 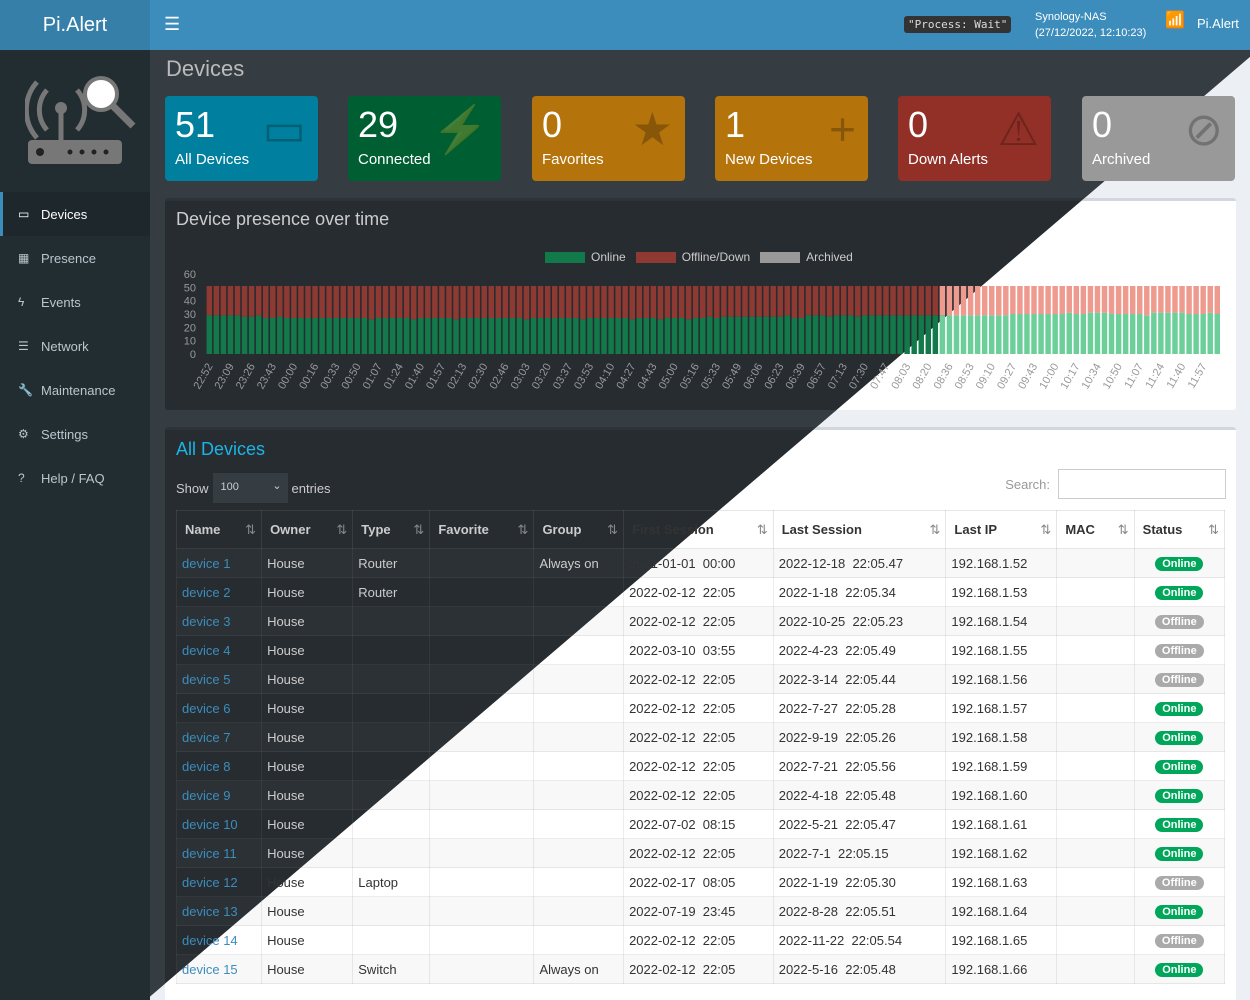 What do you see at coordinates (424, 138) in the screenshot?
I see `stat-connected: 29 Connected ⚡` at bounding box center [424, 138].